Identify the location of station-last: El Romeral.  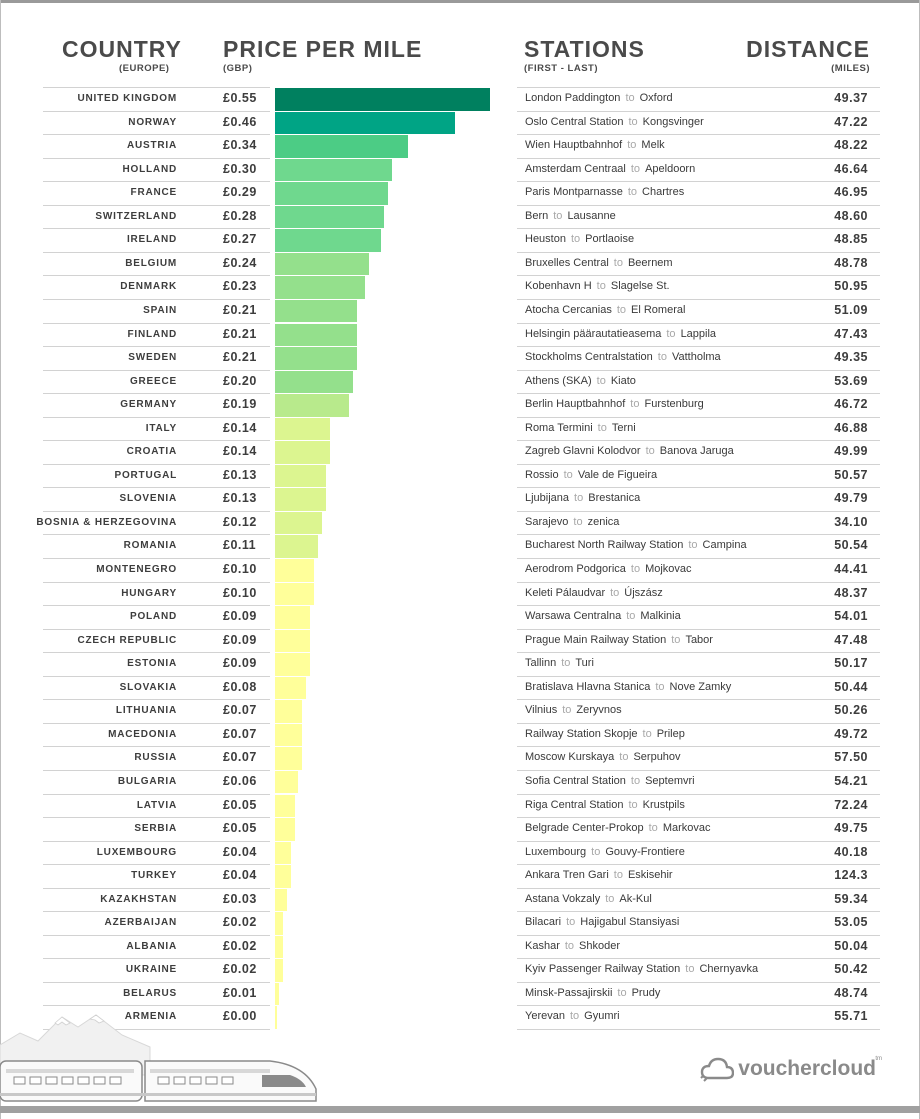
(658, 309).